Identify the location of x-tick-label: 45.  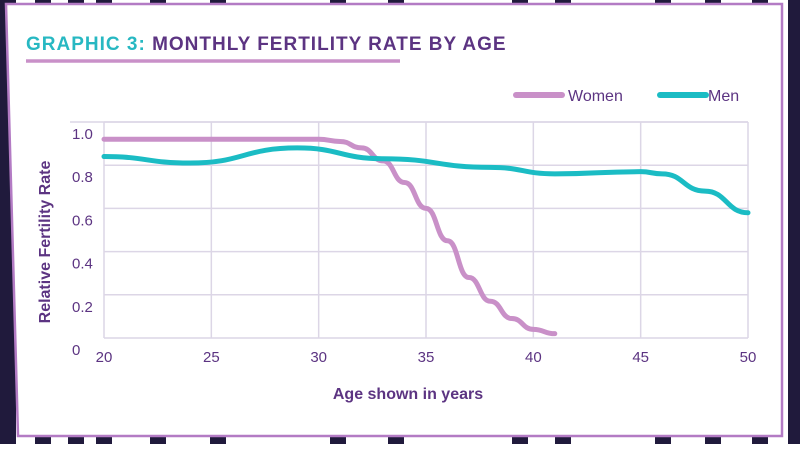
(640, 357).